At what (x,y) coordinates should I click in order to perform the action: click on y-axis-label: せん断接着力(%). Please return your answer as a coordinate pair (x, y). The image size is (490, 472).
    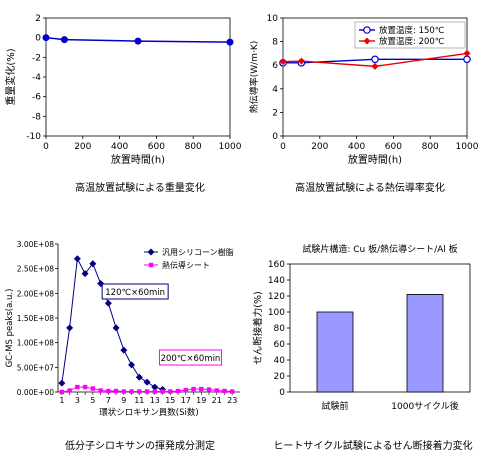
    Looking at the image, I should click on (258, 327).